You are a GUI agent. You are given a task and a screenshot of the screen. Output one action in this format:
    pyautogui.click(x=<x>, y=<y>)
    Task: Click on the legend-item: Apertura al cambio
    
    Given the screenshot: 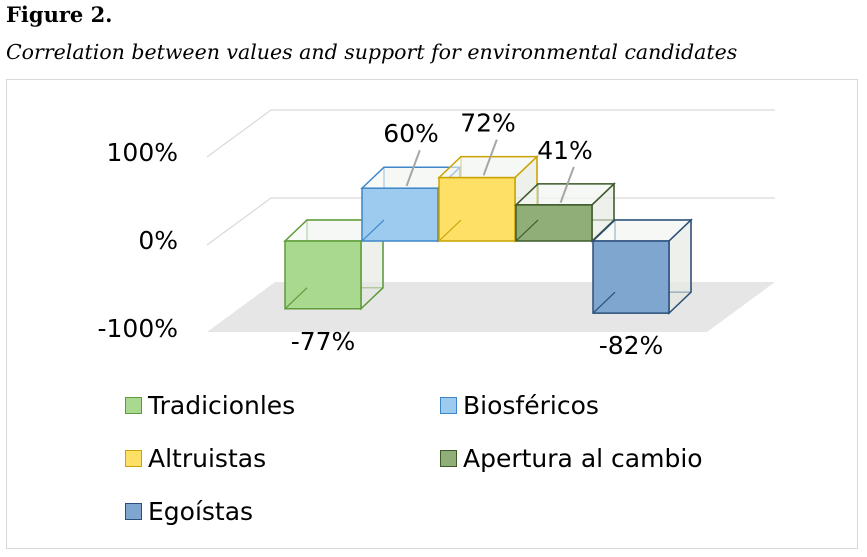 What is the action you would take?
    pyautogui.click(x=571, y=458)
    